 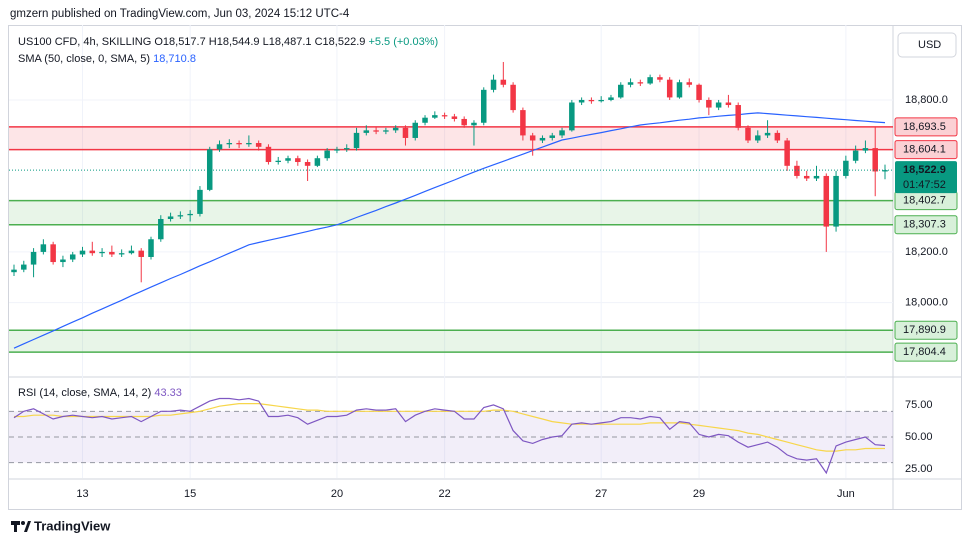 What do you see at coordinates (846, 494) in the screenshot?
I see `x-tick-label: Jun` at bounding box center [846, 494].